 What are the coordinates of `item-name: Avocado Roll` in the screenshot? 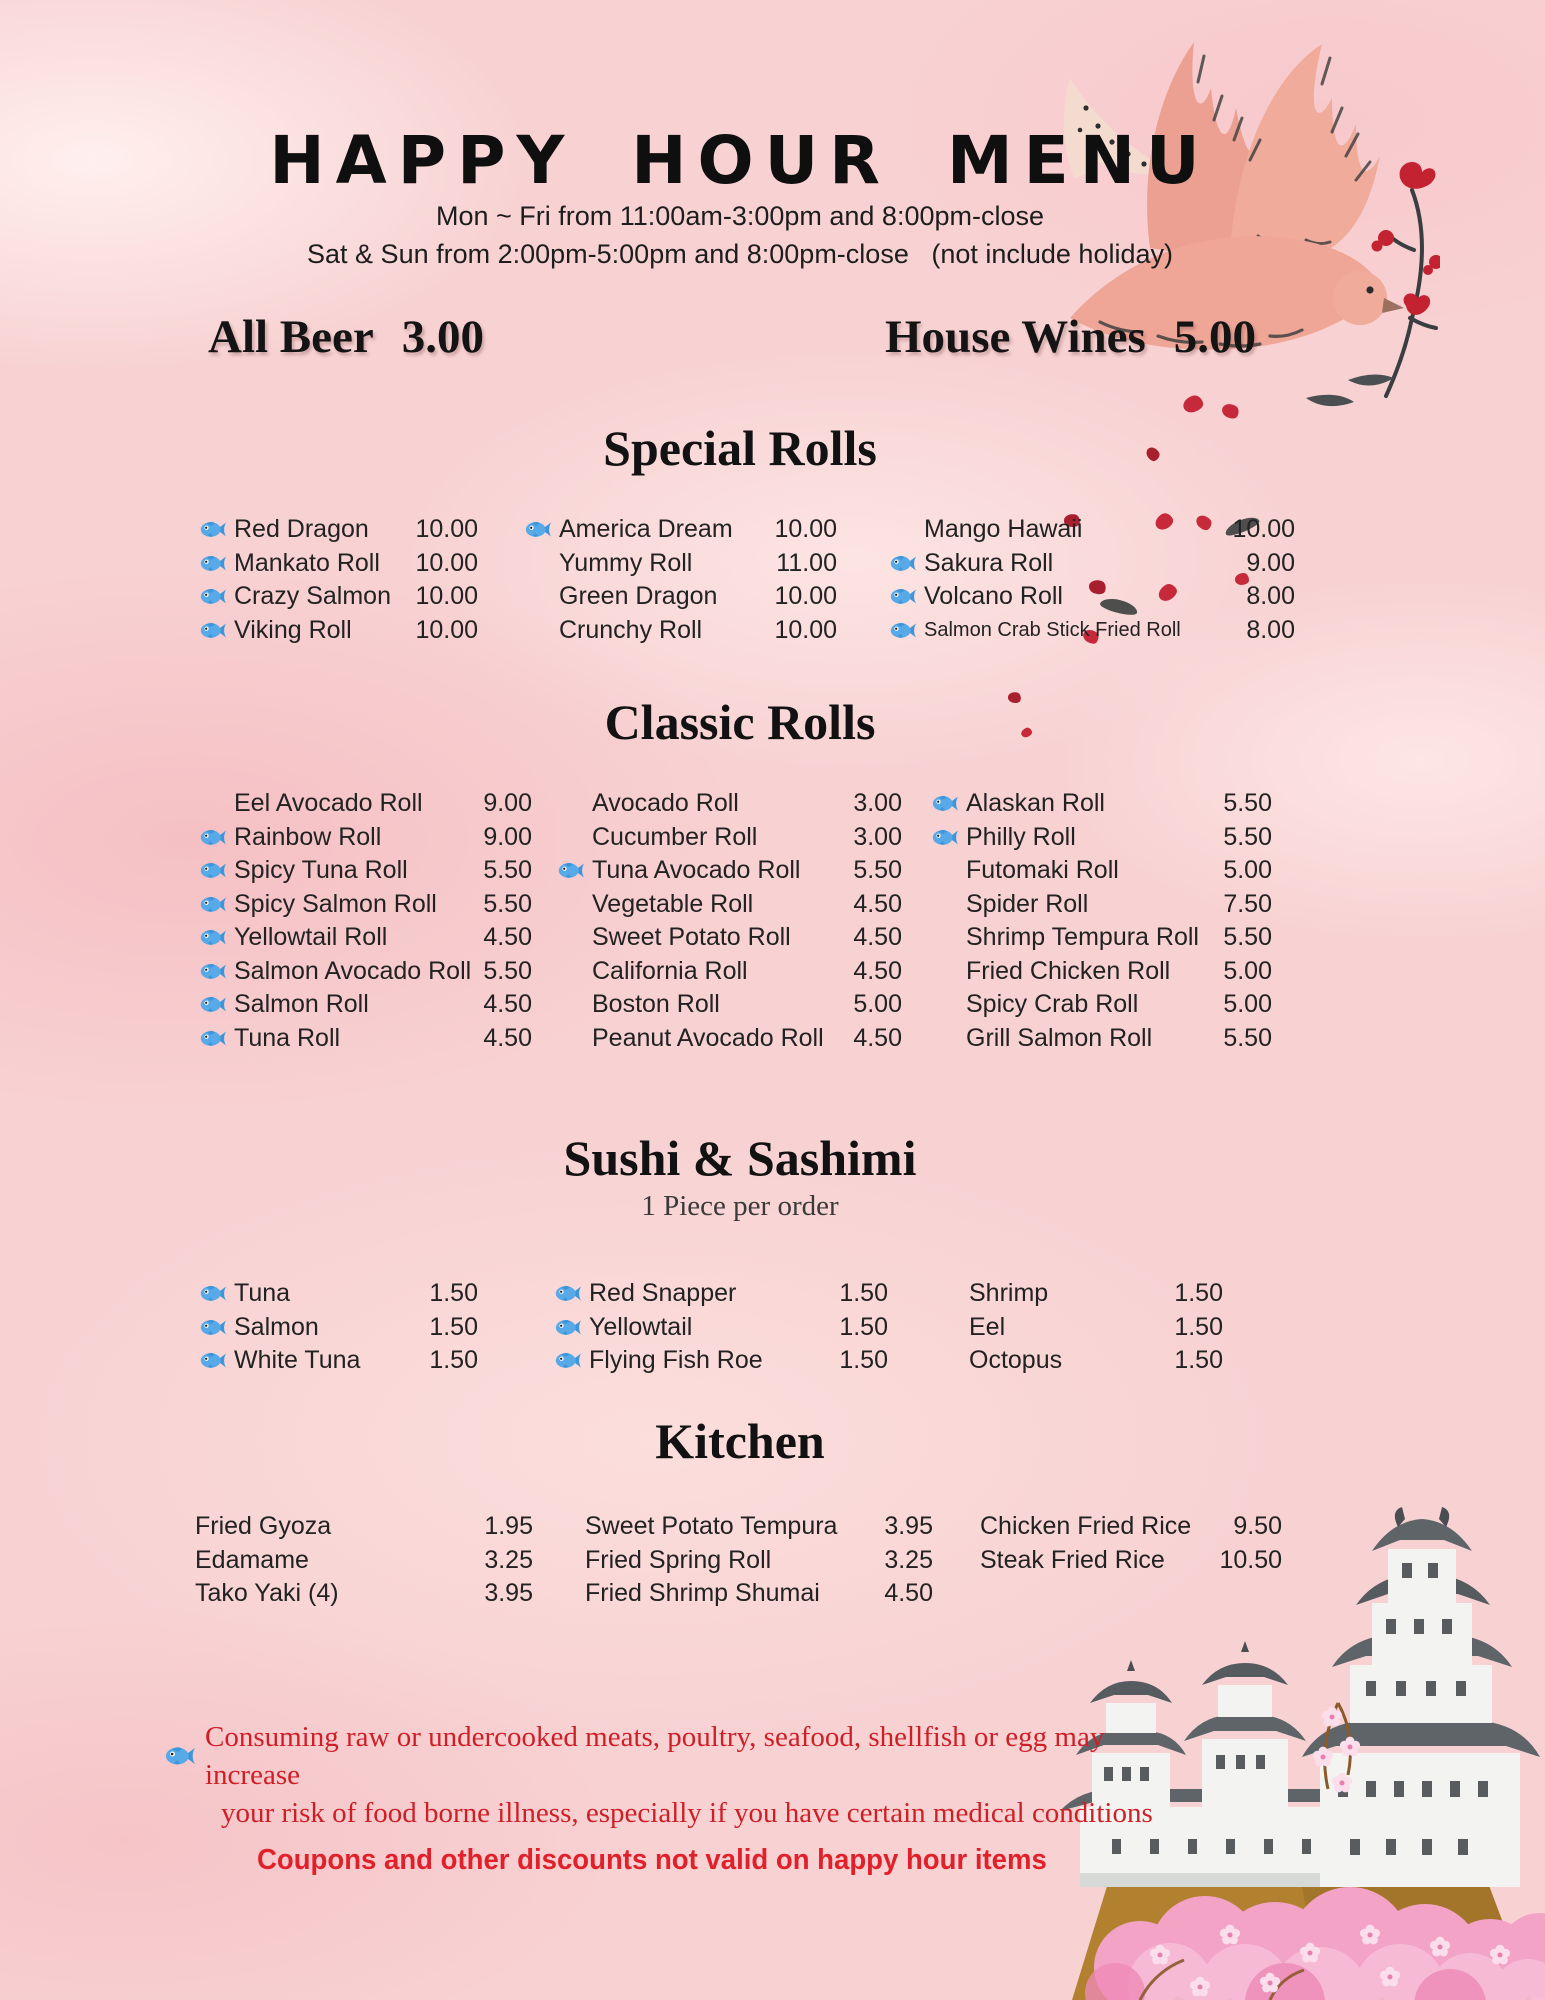 It's located at (665, 803).